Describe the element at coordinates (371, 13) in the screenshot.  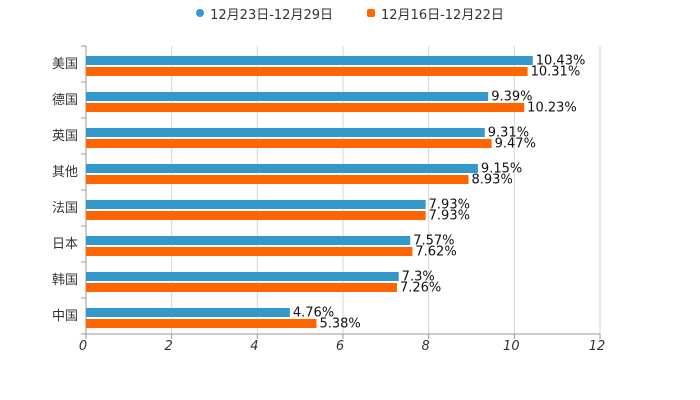
I see `legend-square-icon` at that location.